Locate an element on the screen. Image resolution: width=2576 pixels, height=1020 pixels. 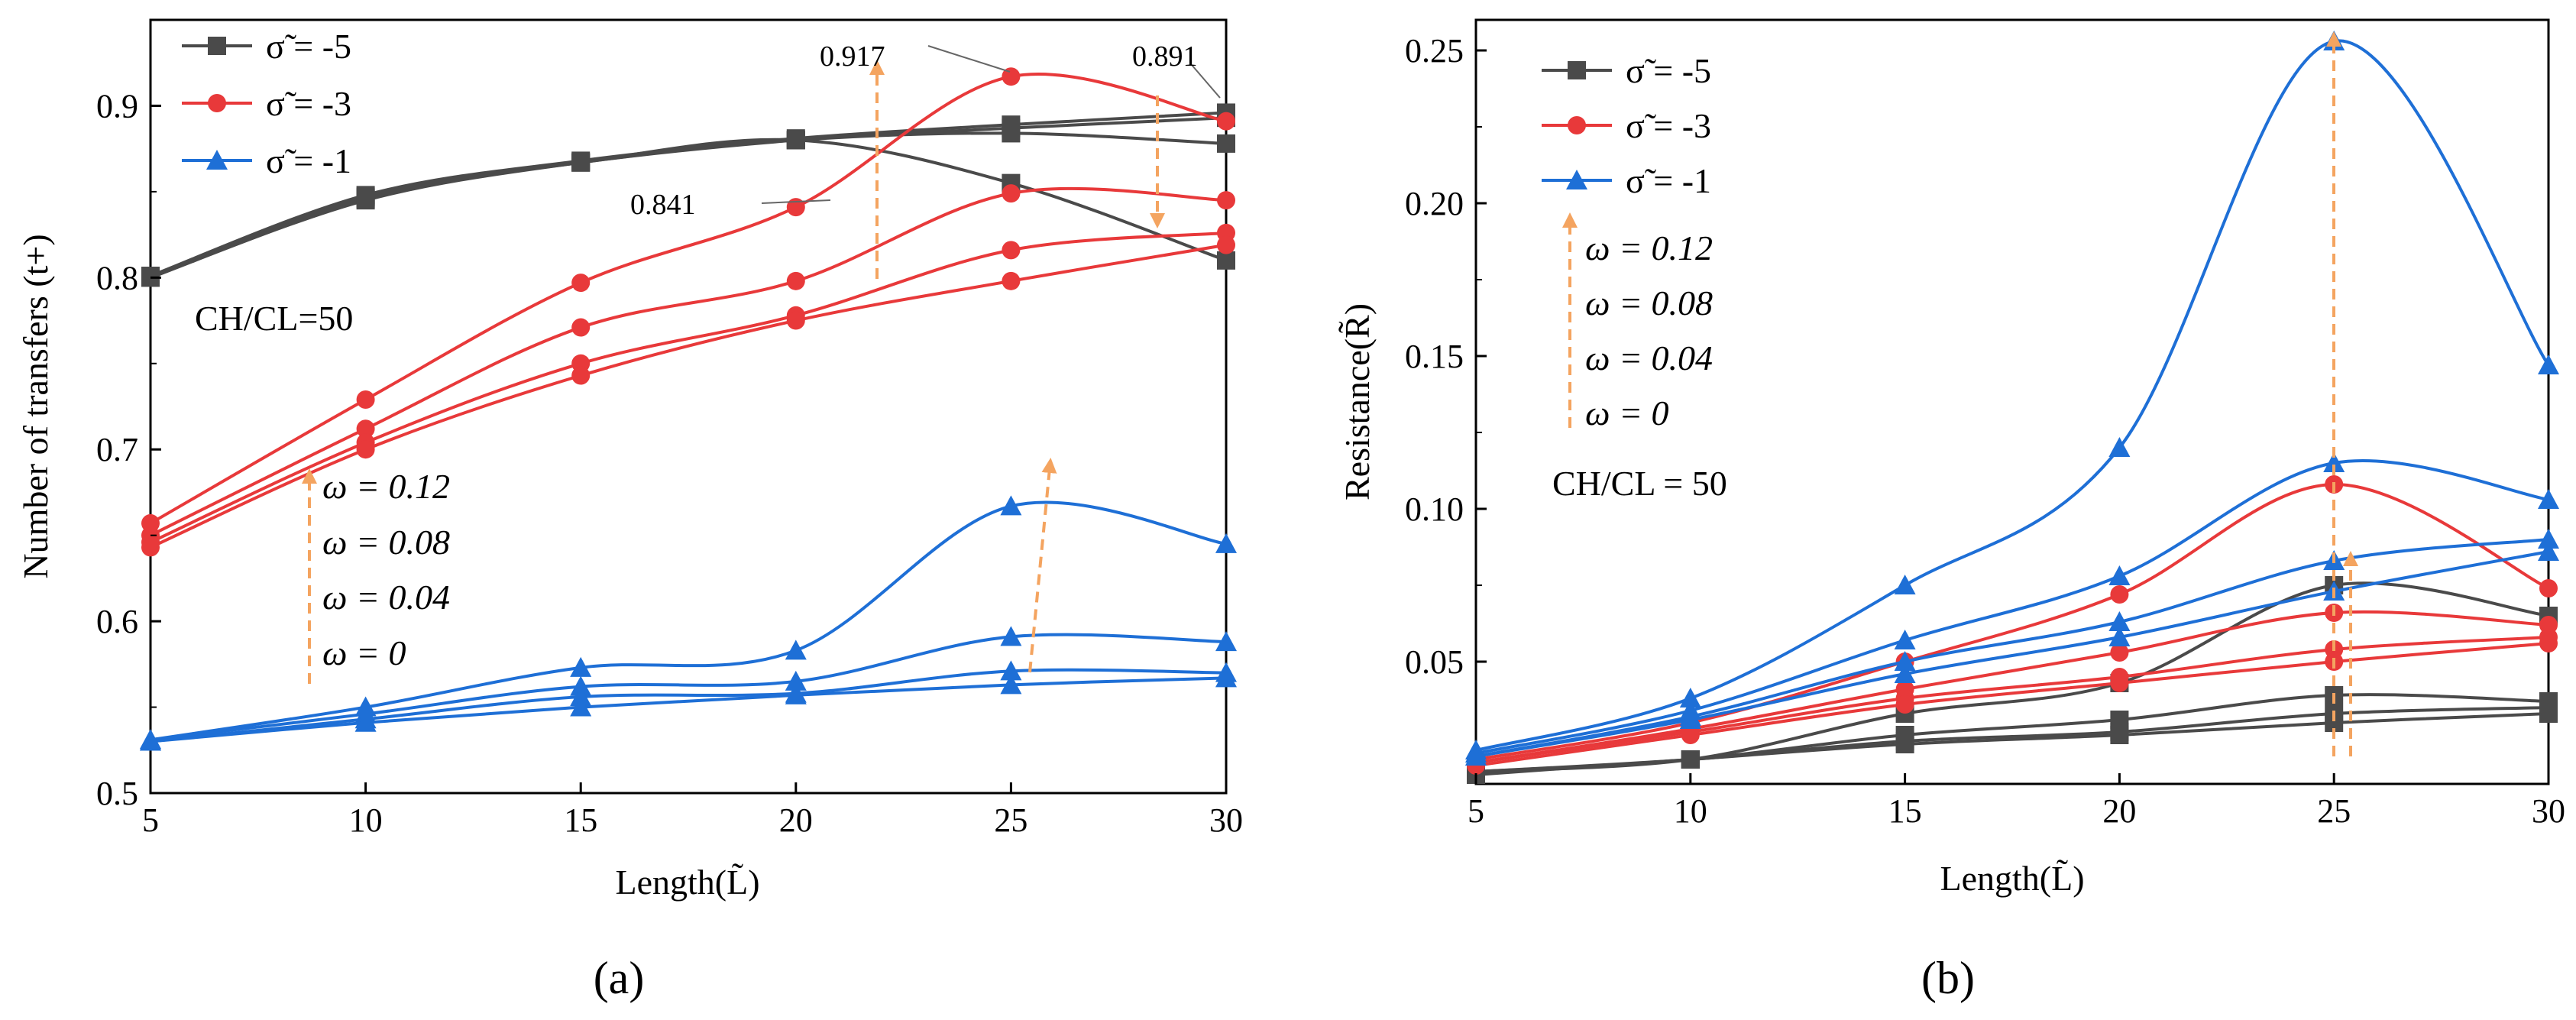
y-tick-label: 0.7 is located at coordinates (117, 449).